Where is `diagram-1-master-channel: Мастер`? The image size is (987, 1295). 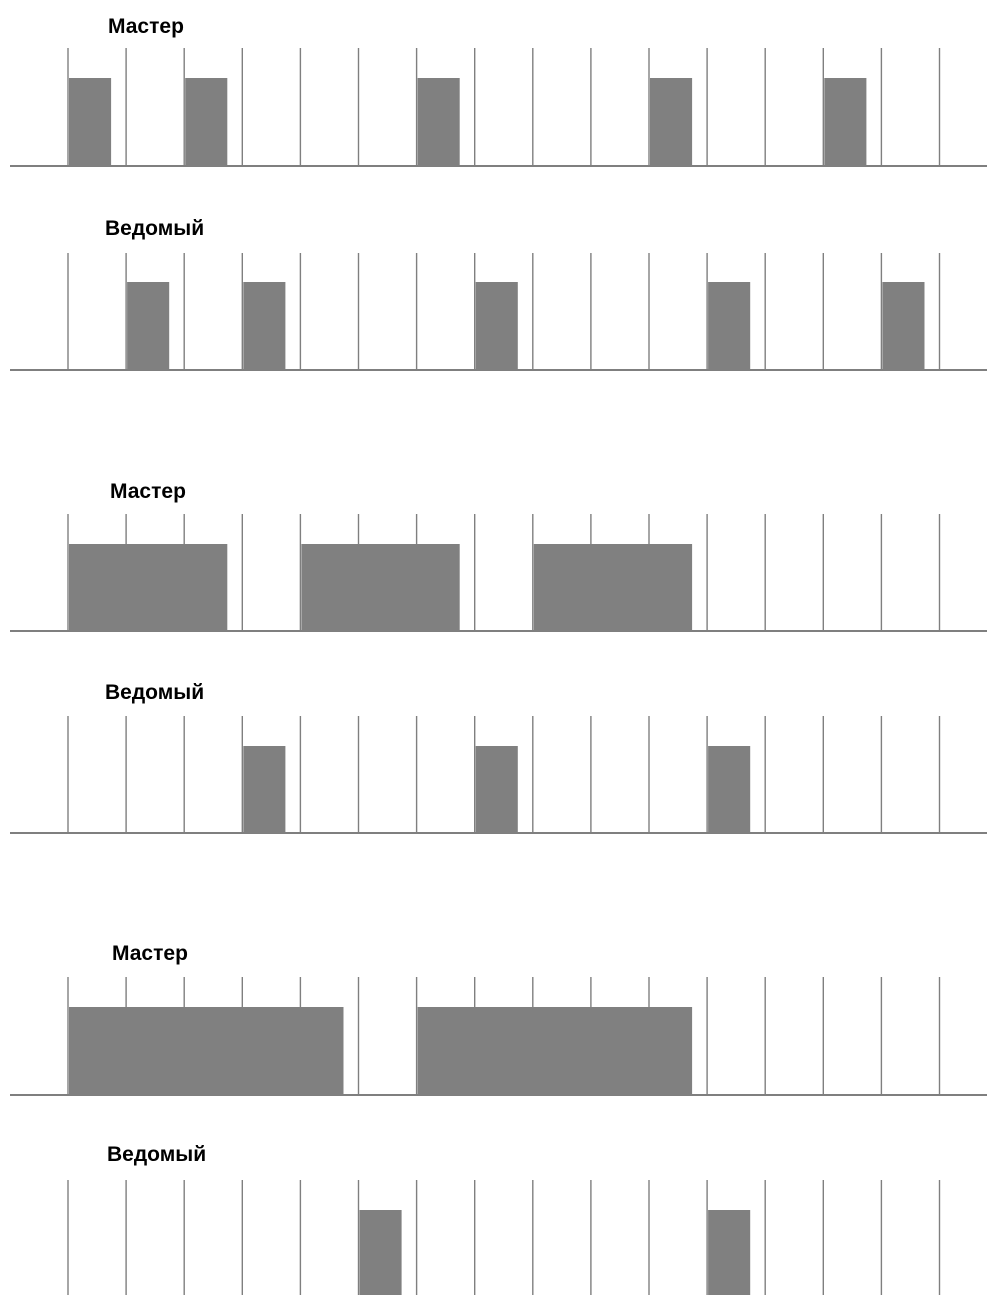 diagram-1-master-channel: Мастер is located at coordinates (498, 91).